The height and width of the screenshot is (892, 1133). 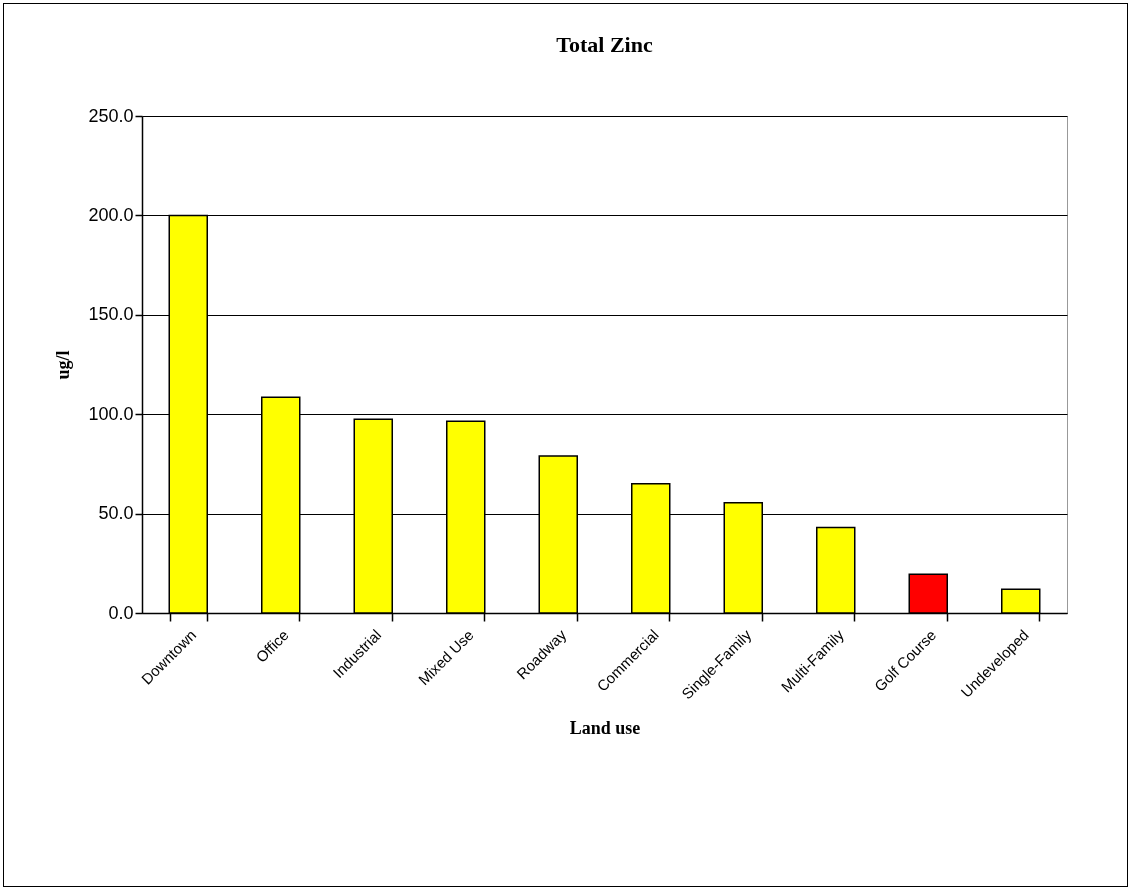 What do you see at coordinates (121, 612) in the screenshot?
I see `y-tick-label: 0.0` at bounding box center [121, 612].